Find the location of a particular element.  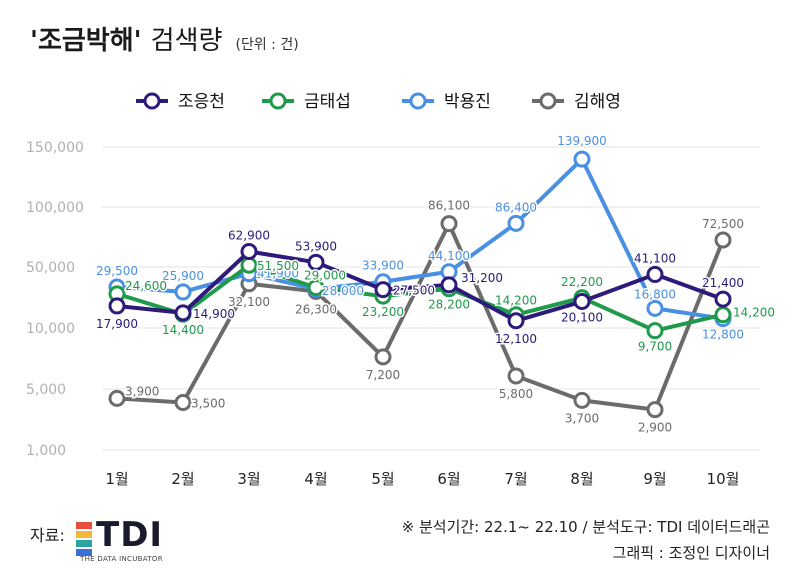

chart-title: '조금박해' 검색량 (단위 : 건) is located at coordinates (164, 38).